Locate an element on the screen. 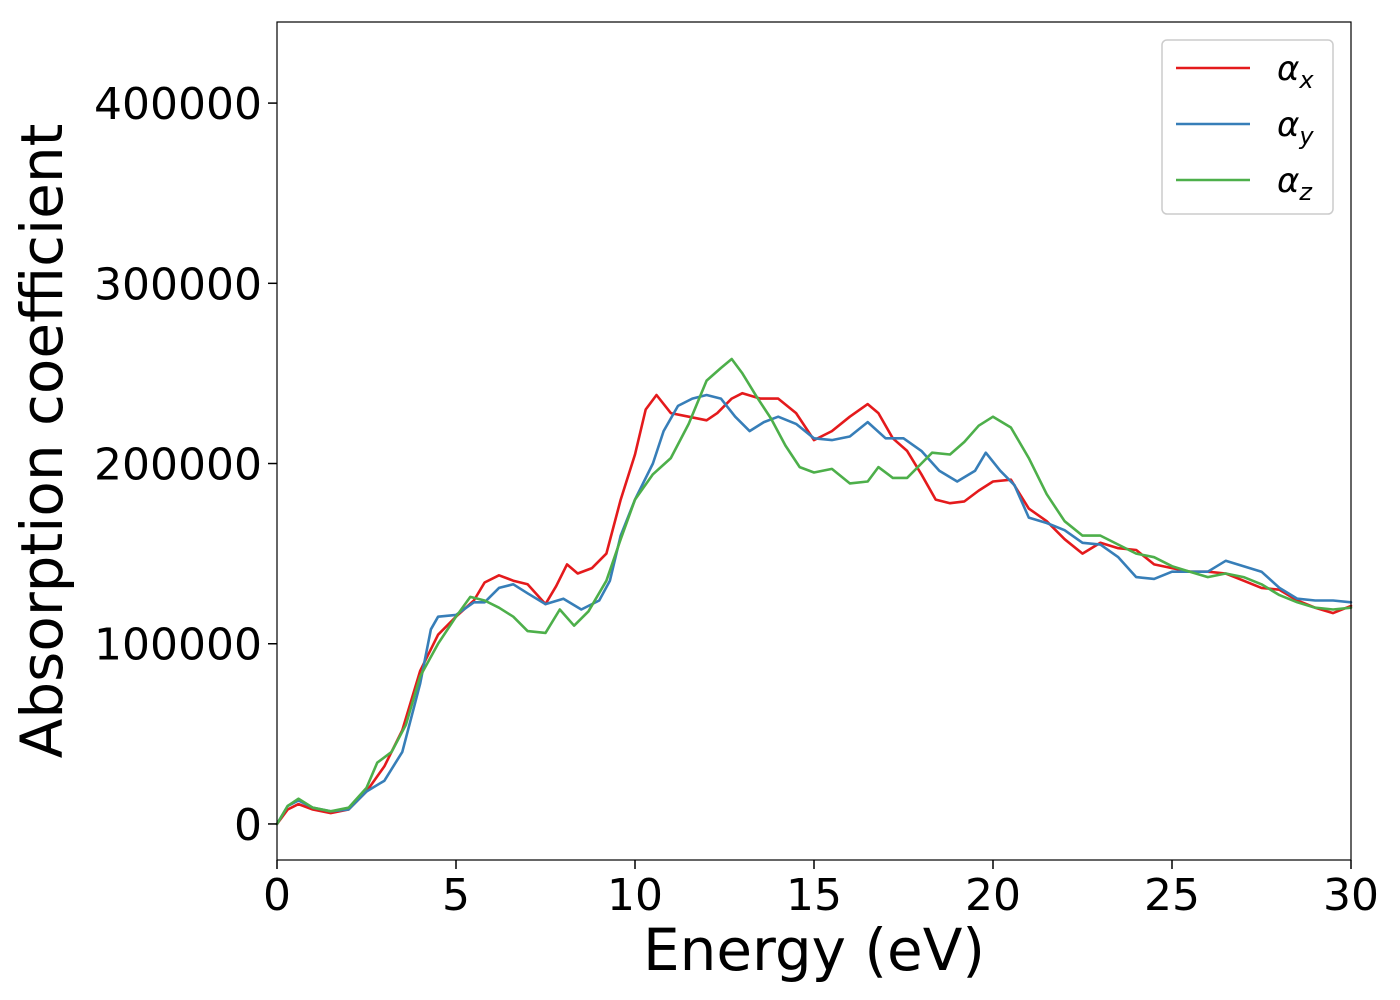 Image resolution: width=1400 pixels, height=1000 pixels. x-tick-label: 20 is located at coordinates (993, 895).